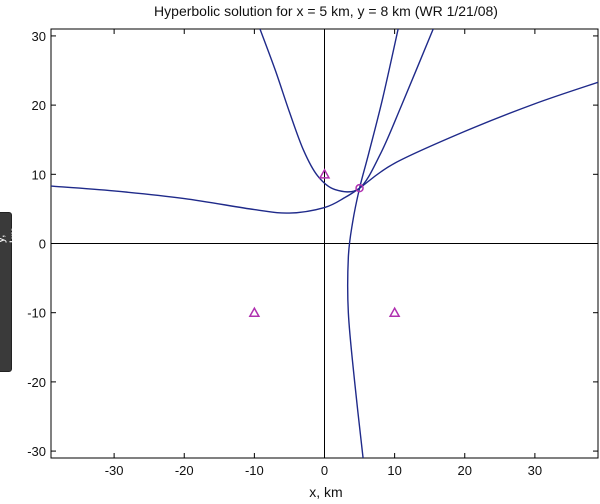  I want to click on x-tick-label: -30, so click(114, 470).